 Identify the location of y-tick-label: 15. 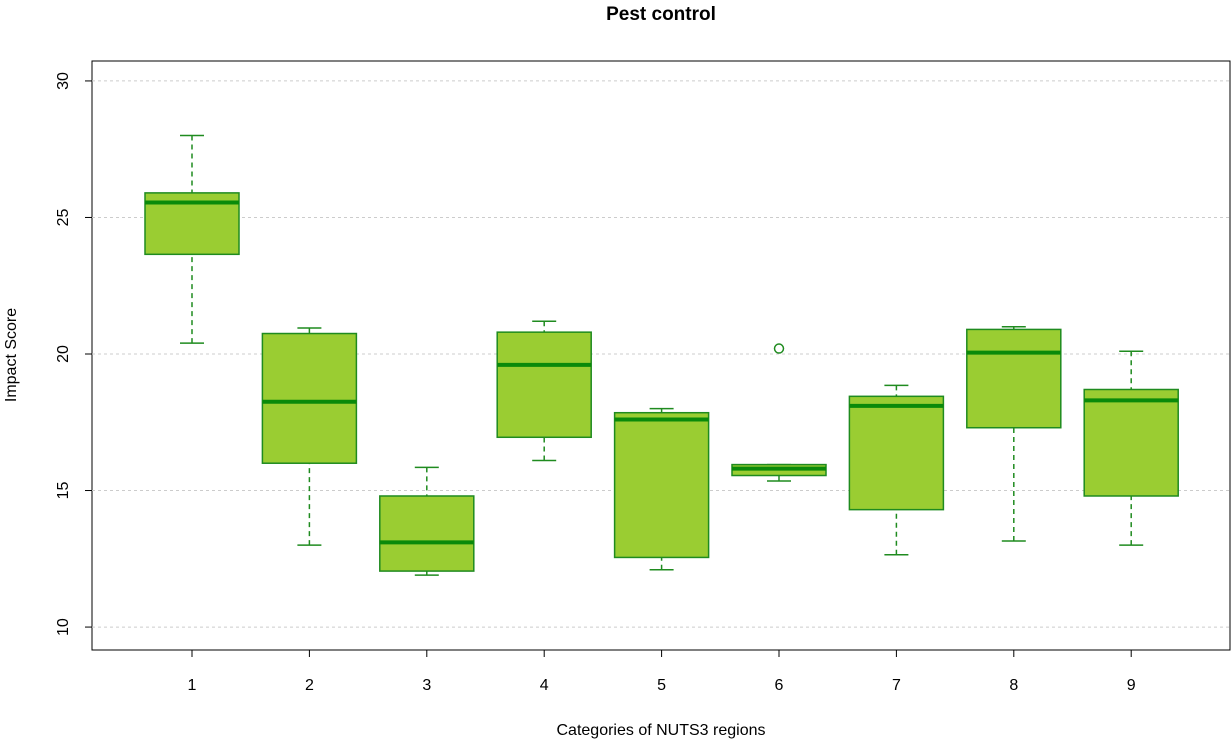
(63, 491).